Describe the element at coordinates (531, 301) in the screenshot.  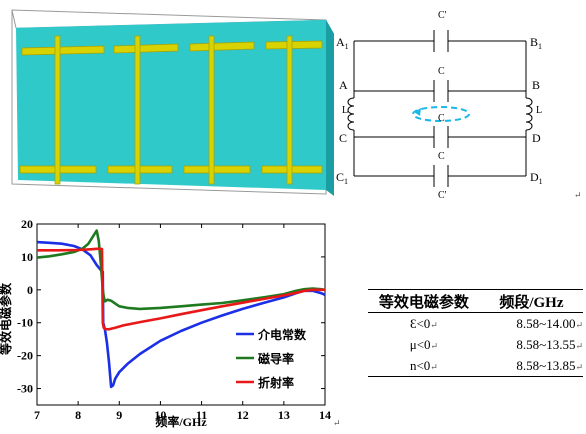
I see `table-header-cell: 频段/GHz` at that location.